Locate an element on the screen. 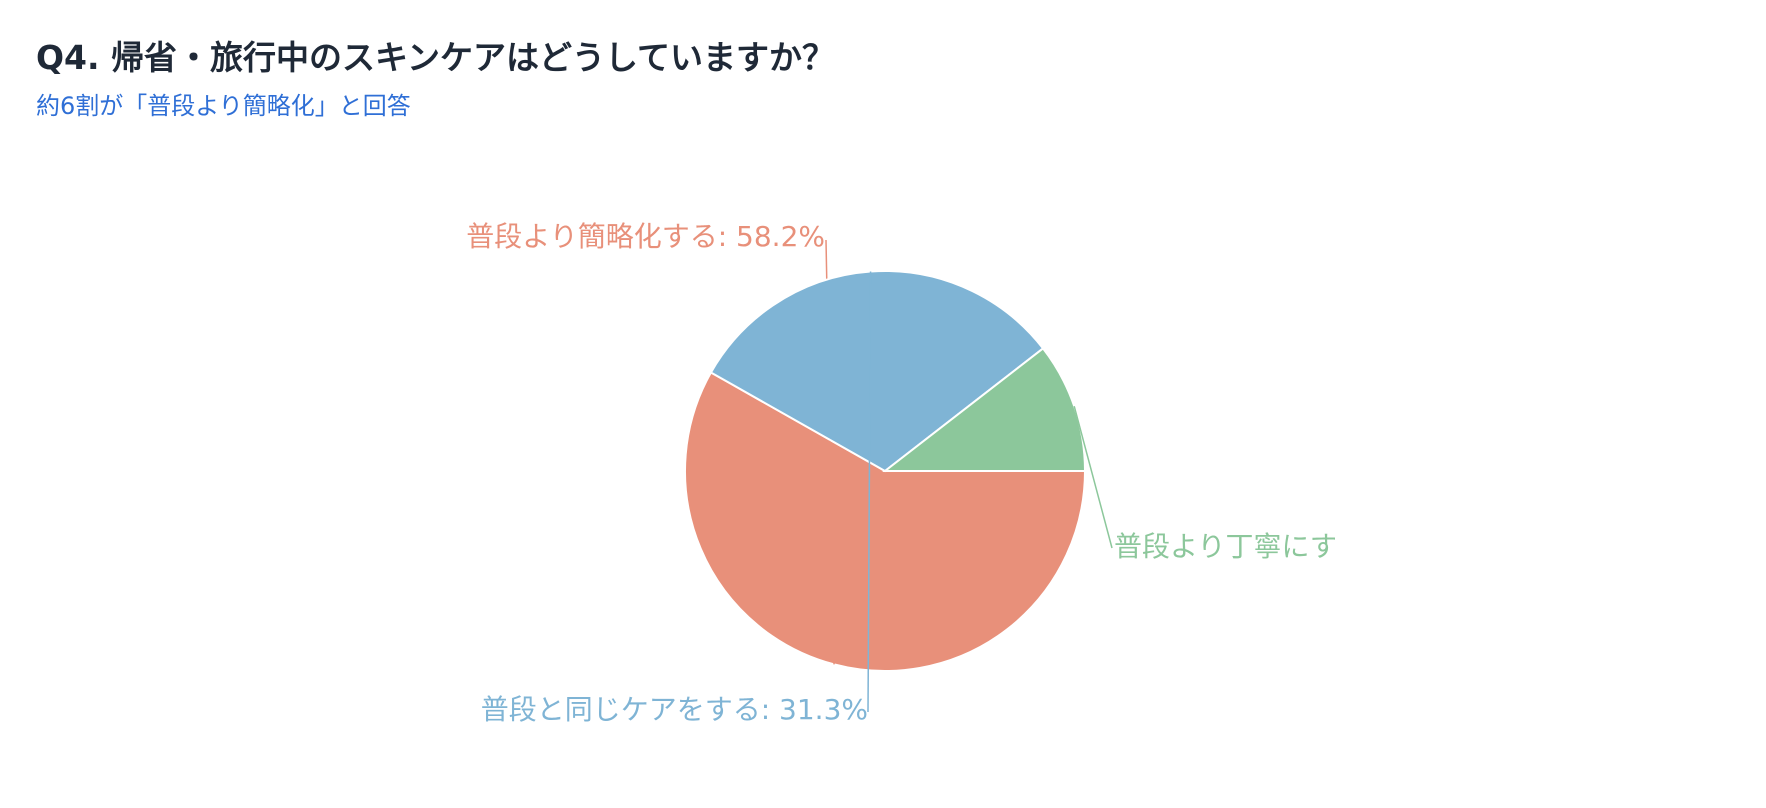 This screenshot has width=1766, height=808. chart-title: Q4. 帰省・旅行中のスキンケアはどうしていますか？ is located at coordinates (436, 57).